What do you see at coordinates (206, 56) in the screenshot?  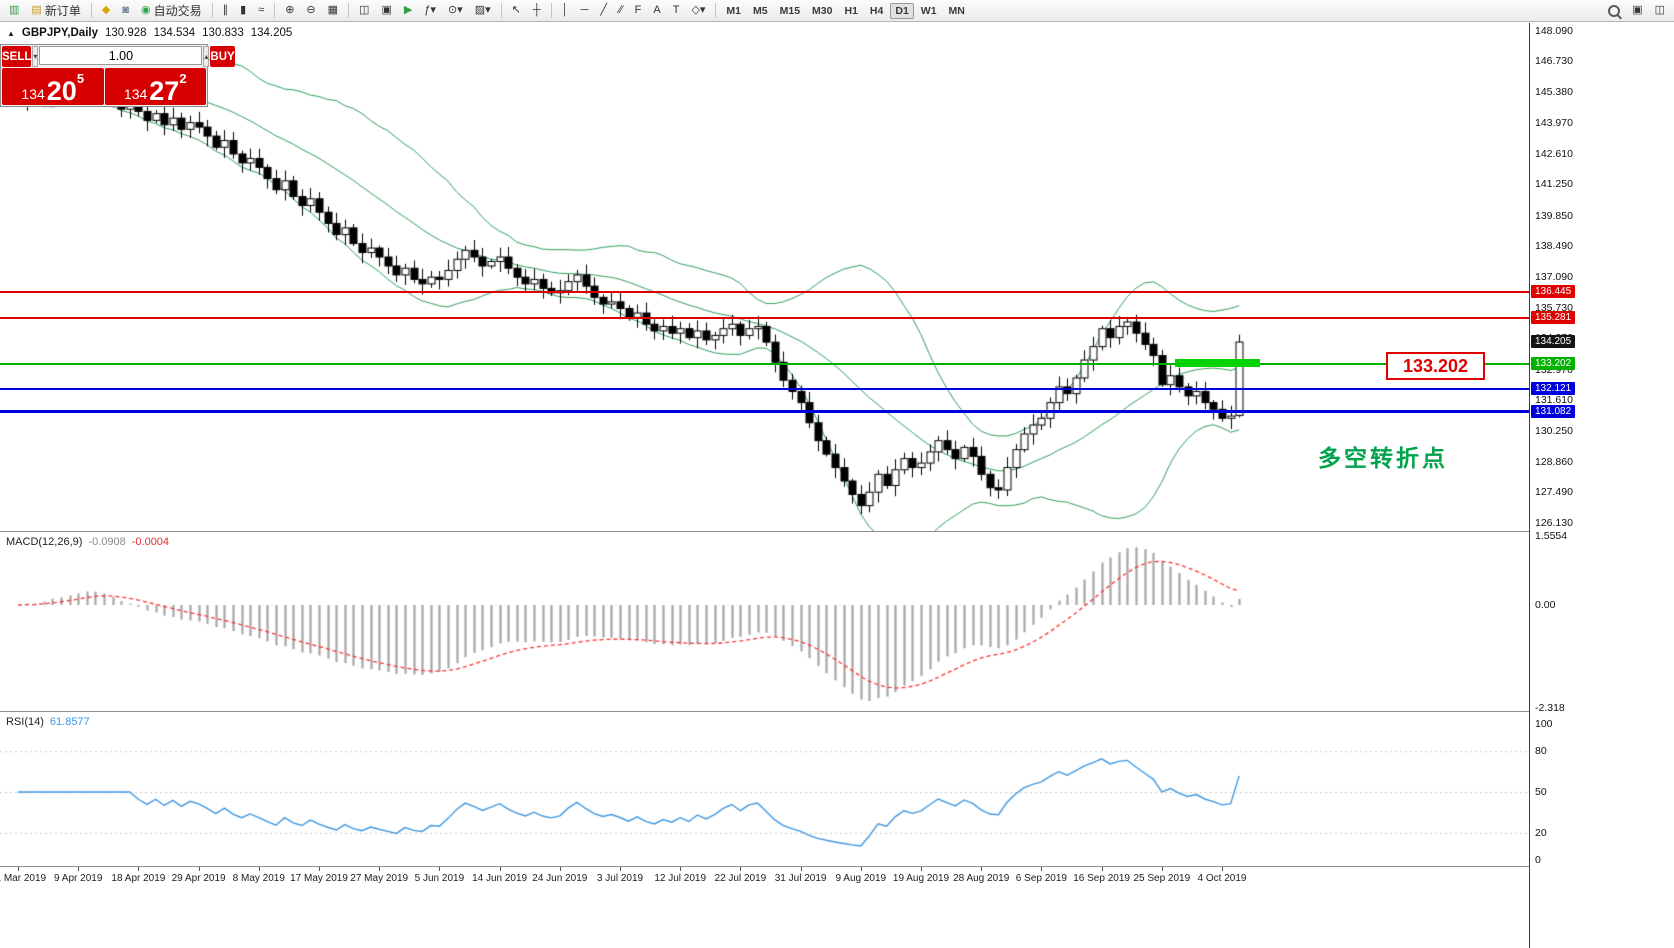 I see `volume-up-button: ▴` at bounding box center [206, 56].